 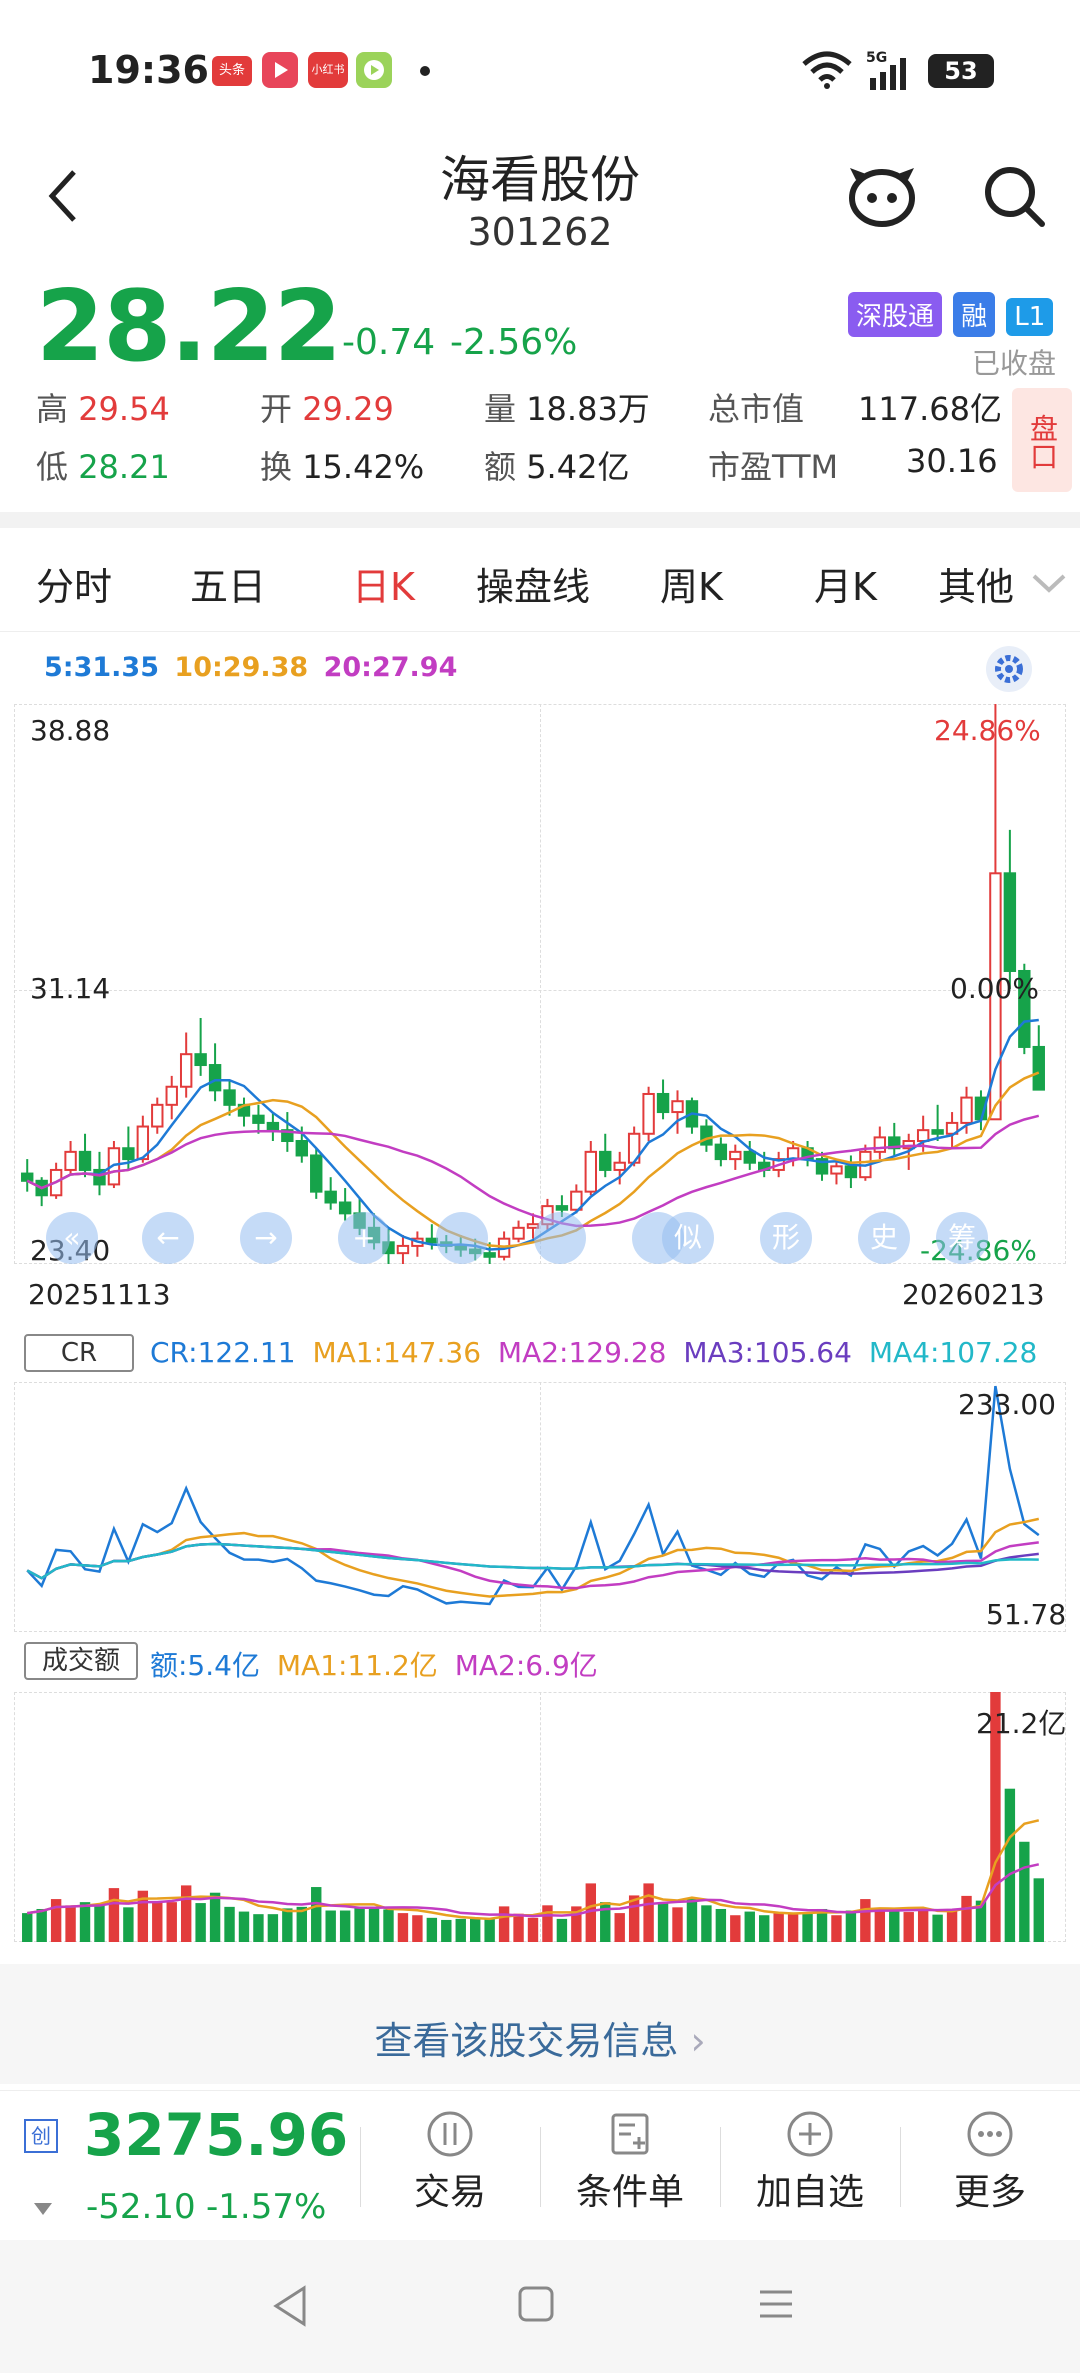 What do you see at coordinates (390, 667) in the screenshot?
I see `ma20-value: 20:27.94` at bounding box center [390, 667].